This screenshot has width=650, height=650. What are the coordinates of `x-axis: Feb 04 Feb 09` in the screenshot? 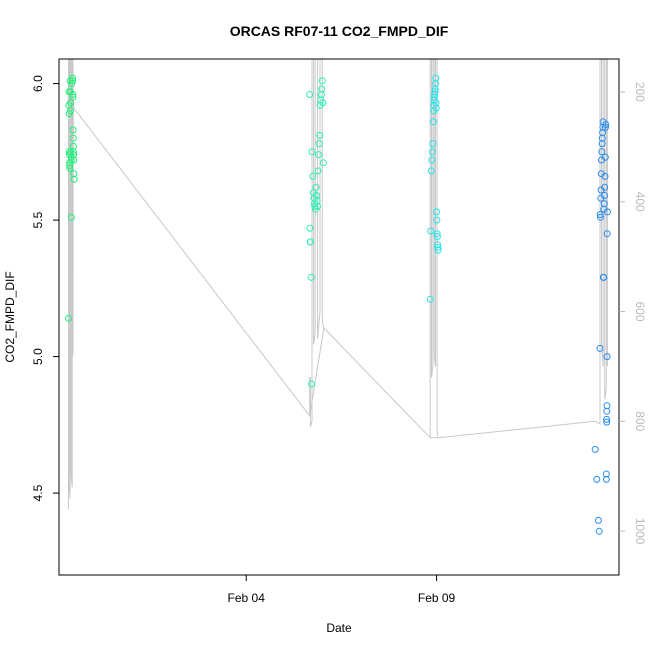 It's located at (342, 590).